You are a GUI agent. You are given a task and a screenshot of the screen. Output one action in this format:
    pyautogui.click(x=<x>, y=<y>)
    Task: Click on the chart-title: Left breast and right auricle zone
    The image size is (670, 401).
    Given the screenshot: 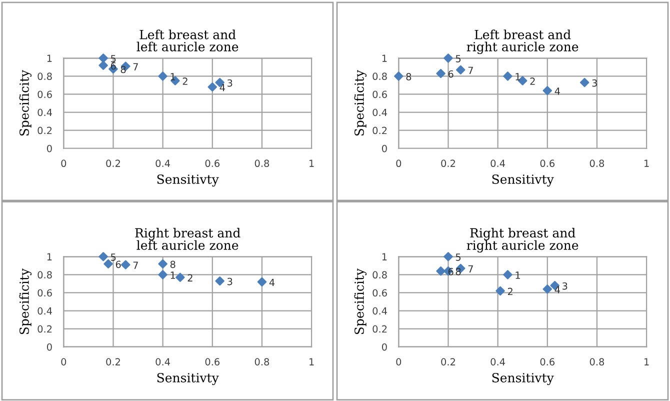 What is the action you would take?
    pyautogui.click(x=522, y=42)
    